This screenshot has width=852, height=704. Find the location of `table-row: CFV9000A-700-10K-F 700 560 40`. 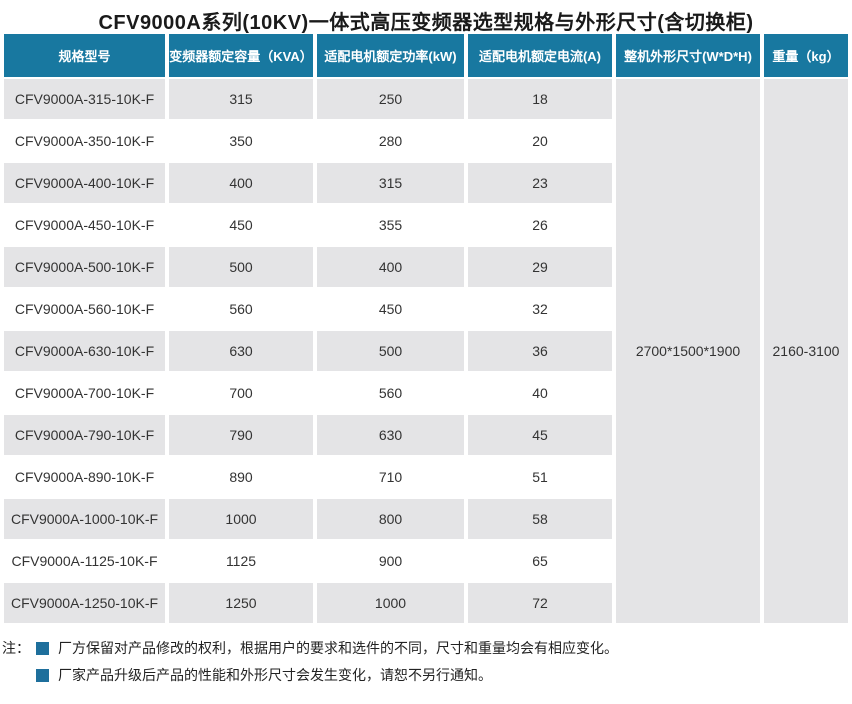

table-row: CFV9000A-700-10K-F 700 560 40 is located at coordinates (426, 393).